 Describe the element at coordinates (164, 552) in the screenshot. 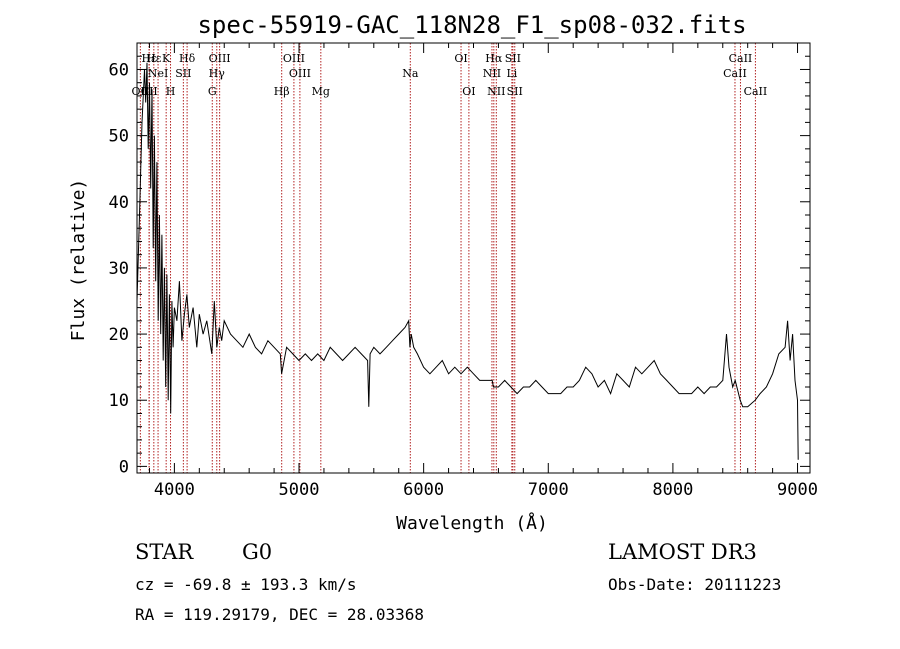

I see `object-class: STAR` at that location.